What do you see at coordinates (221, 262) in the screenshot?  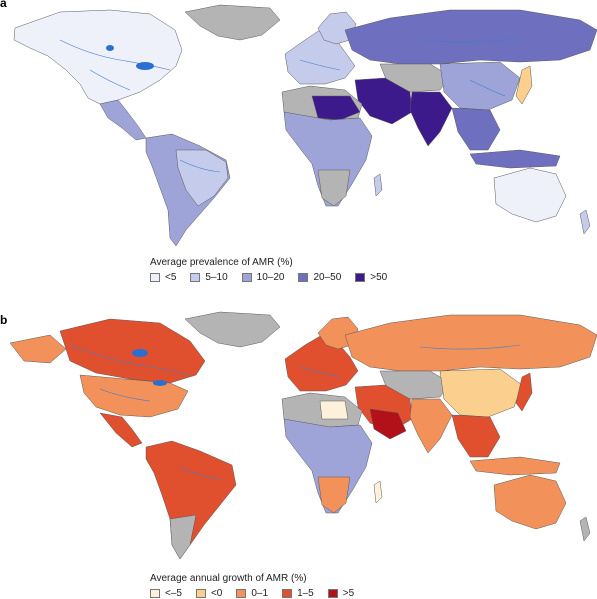 I see `legend-title: Average prevalence of AMR (%)` at bounding box center [221, 262].